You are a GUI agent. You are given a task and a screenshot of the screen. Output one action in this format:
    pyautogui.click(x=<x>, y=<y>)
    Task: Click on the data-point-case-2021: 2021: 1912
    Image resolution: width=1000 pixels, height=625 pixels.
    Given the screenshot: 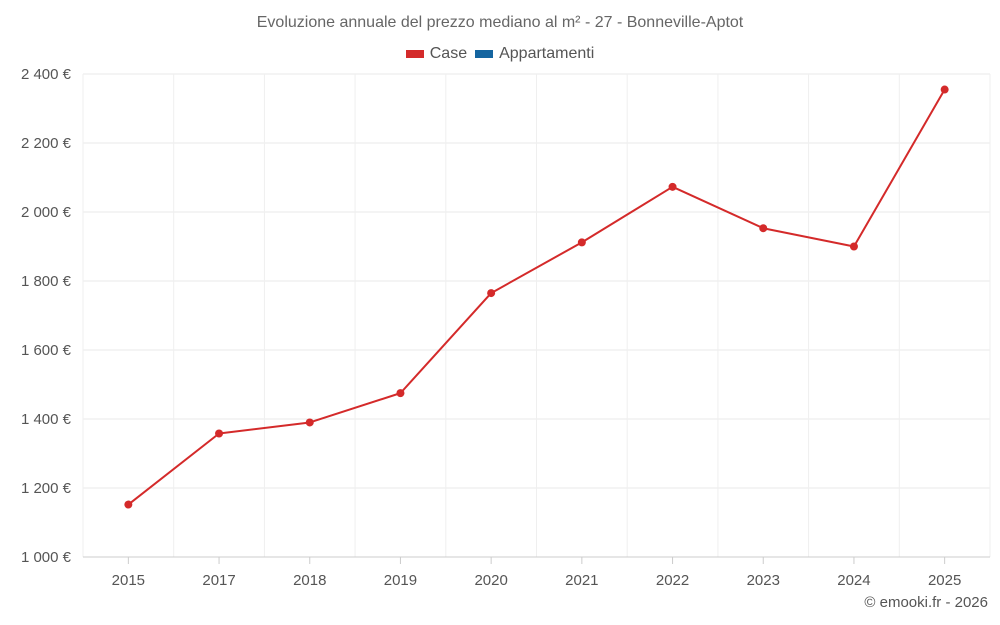 What is the action you would take?
    pyautogui.click(x=581, y=242)
    